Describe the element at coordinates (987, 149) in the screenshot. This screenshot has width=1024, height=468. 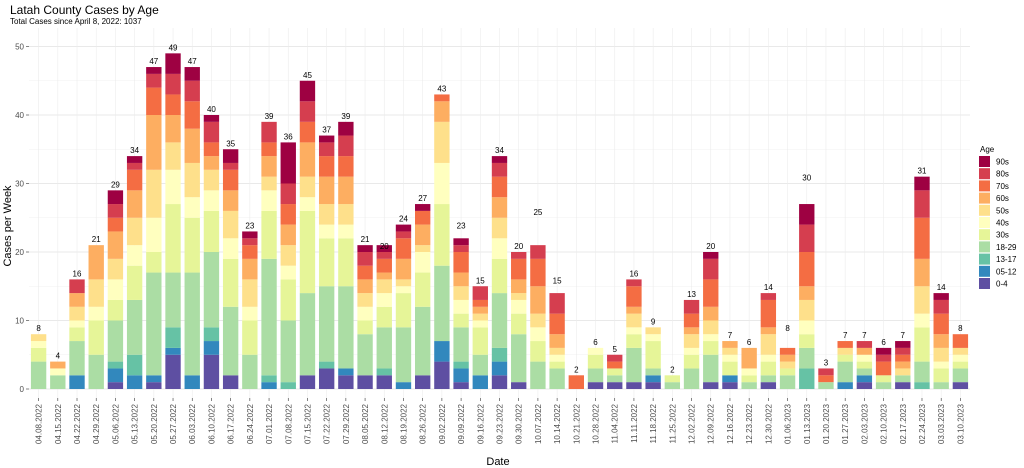
I see `legend-title: Age` at that location.